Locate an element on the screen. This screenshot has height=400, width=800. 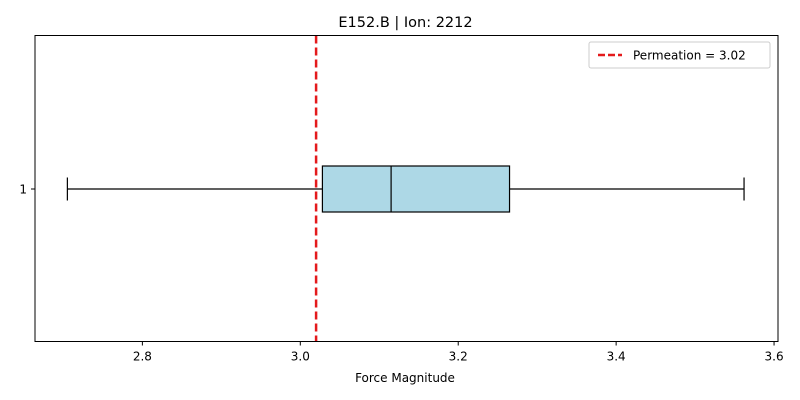
legend-frame is located at coordinates (679, 55).